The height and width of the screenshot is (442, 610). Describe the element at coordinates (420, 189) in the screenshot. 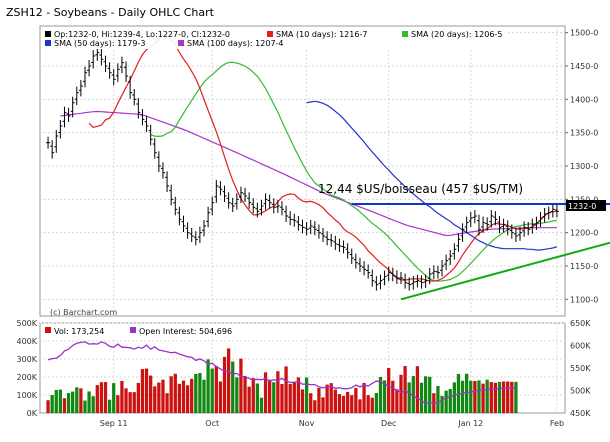

I see `annotation-text: 12,44 $US/boisseau (457 $US/TM)` at that location.